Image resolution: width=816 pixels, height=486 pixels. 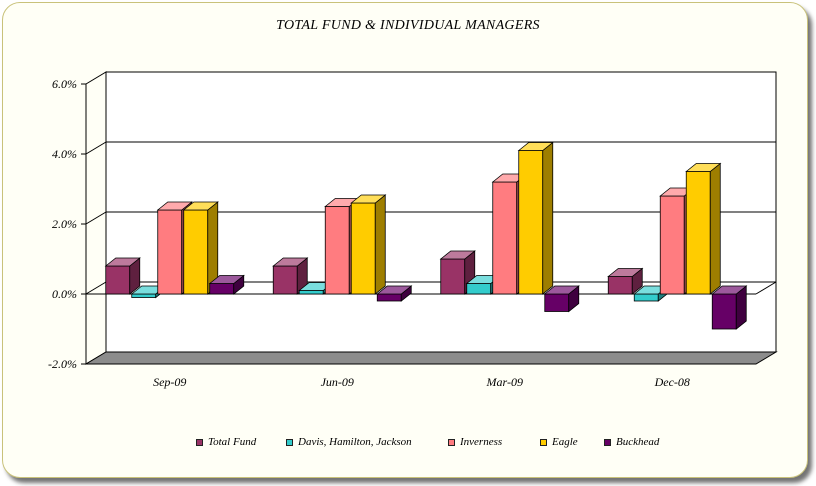 What do you see at coordinates (565, 442) in the screenshot?
I see `legend-label: Eagle` at bounding box center [565, 442].